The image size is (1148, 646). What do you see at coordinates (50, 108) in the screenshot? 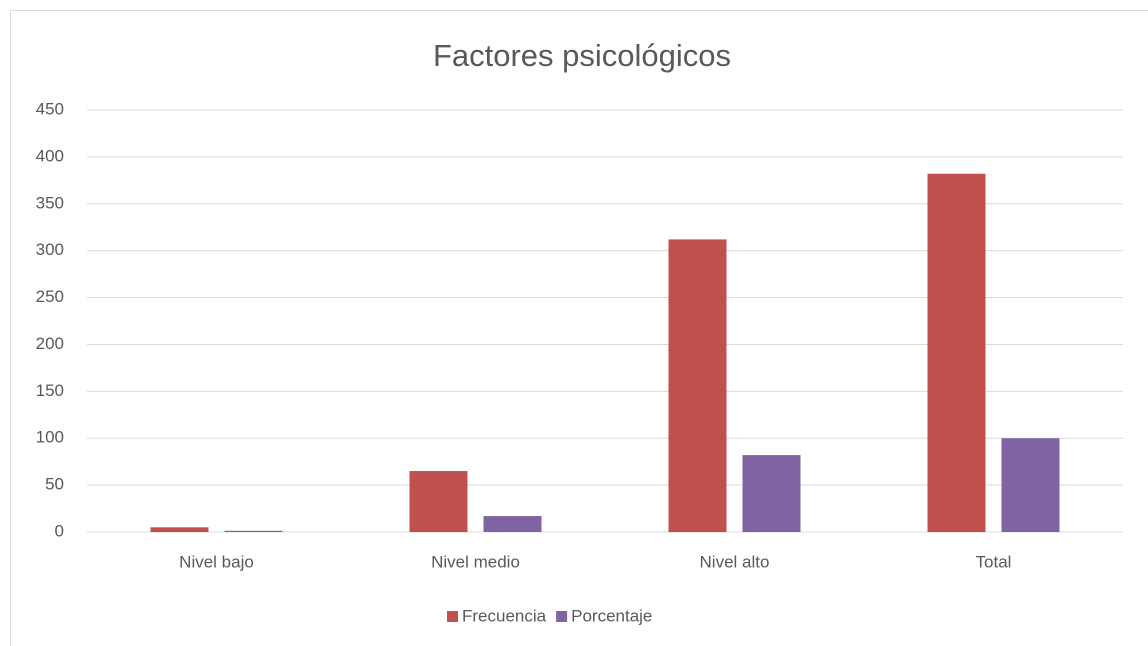
I see `y-tick-label: 450` at bounding box center [50, 108].